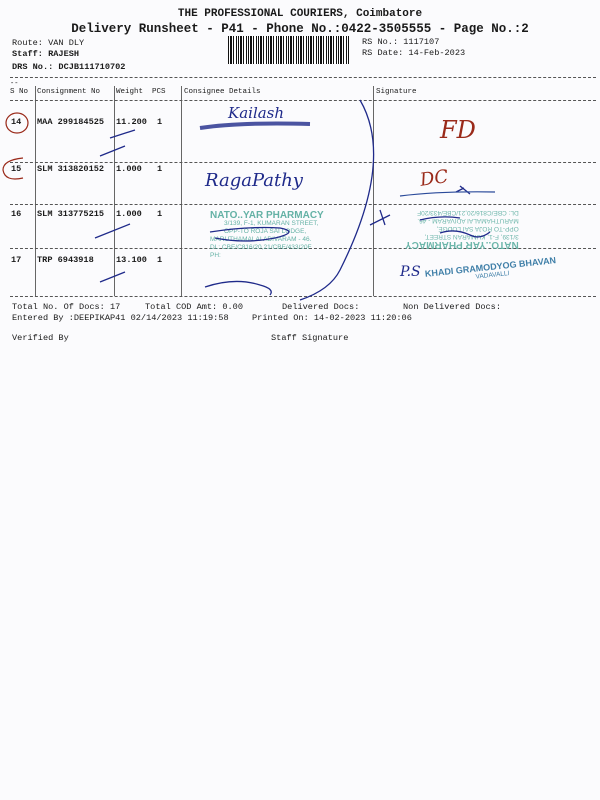 Image resolution: width=600 pixels, height=800 pixels. What do you see at coordinates (159, 92) in the screenshot?
I see `col-pcs: PCS` at bounding box center [159, 92].